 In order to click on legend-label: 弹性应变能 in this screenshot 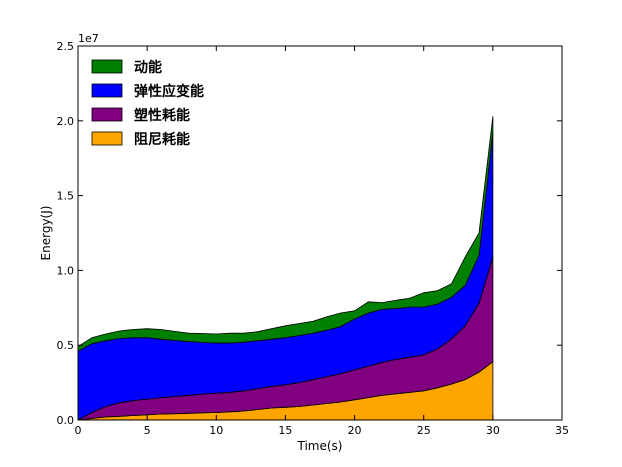, I will do `click(169, 91)`.